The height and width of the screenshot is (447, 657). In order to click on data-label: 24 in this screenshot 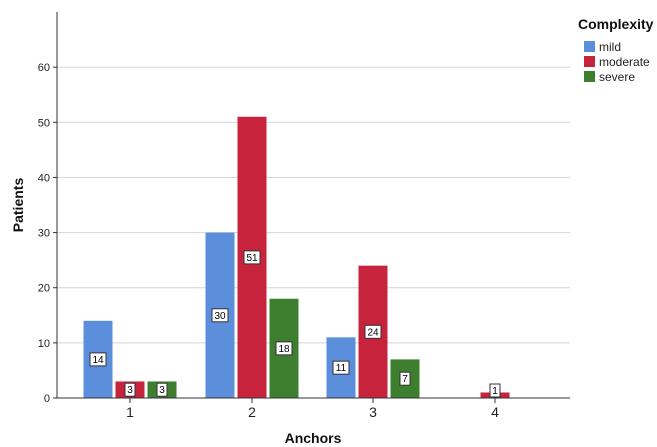, I will do `click(373, 331)`.